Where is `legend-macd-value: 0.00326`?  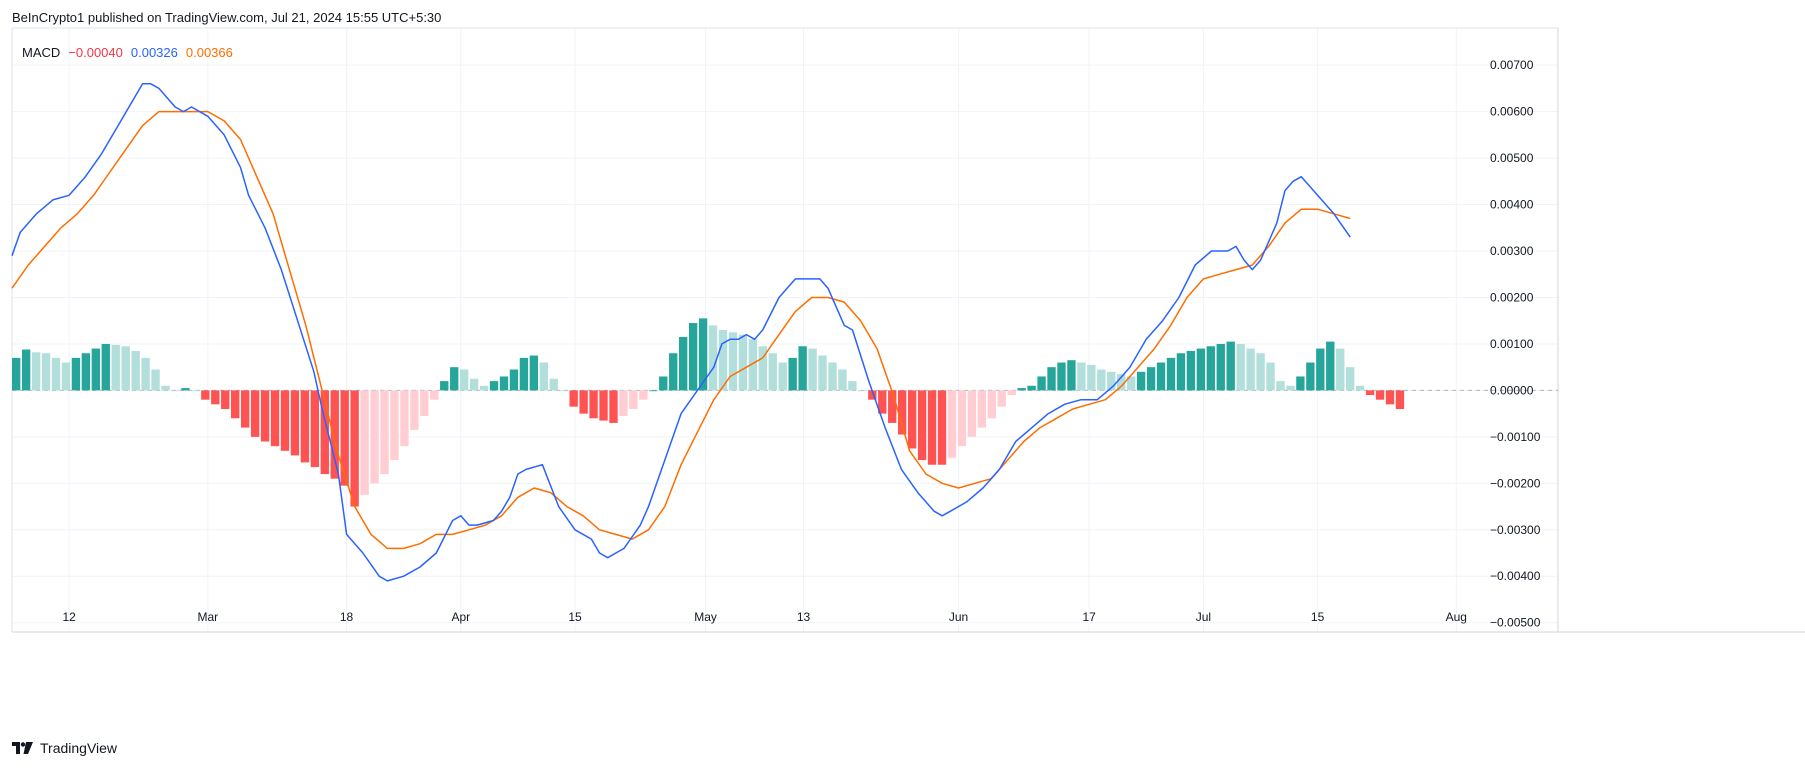
legend-macd-value: 0.00326 is located at coordinates (154, 52).